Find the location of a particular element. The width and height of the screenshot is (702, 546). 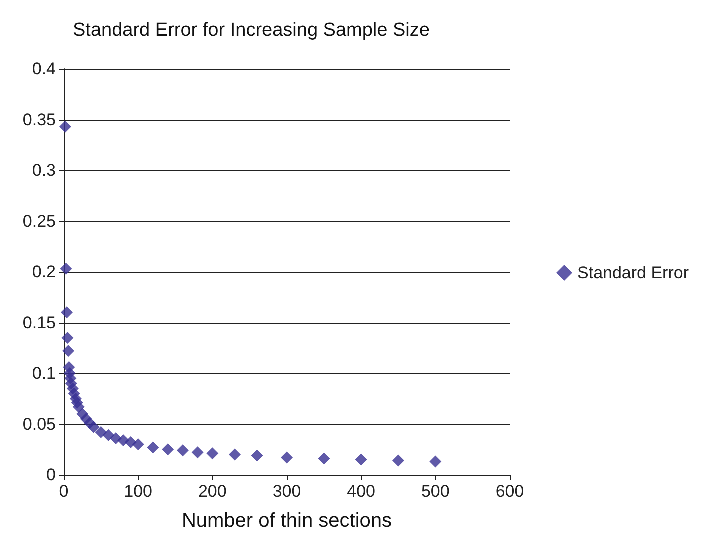

y-tick-label: 0 is located at coordinates (51, 475).